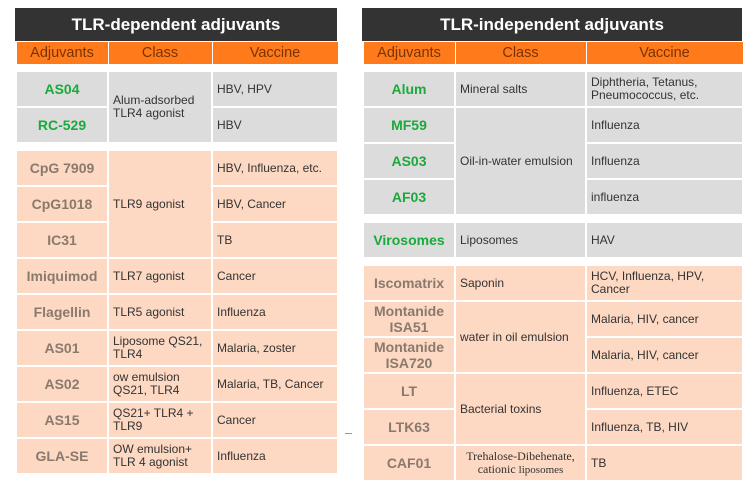 The height and width of the screenshot is (482, 755). Describe the element at coordinates (409, 197) in the screenshot. I see `adjuvant-cell: AF03` at that location.